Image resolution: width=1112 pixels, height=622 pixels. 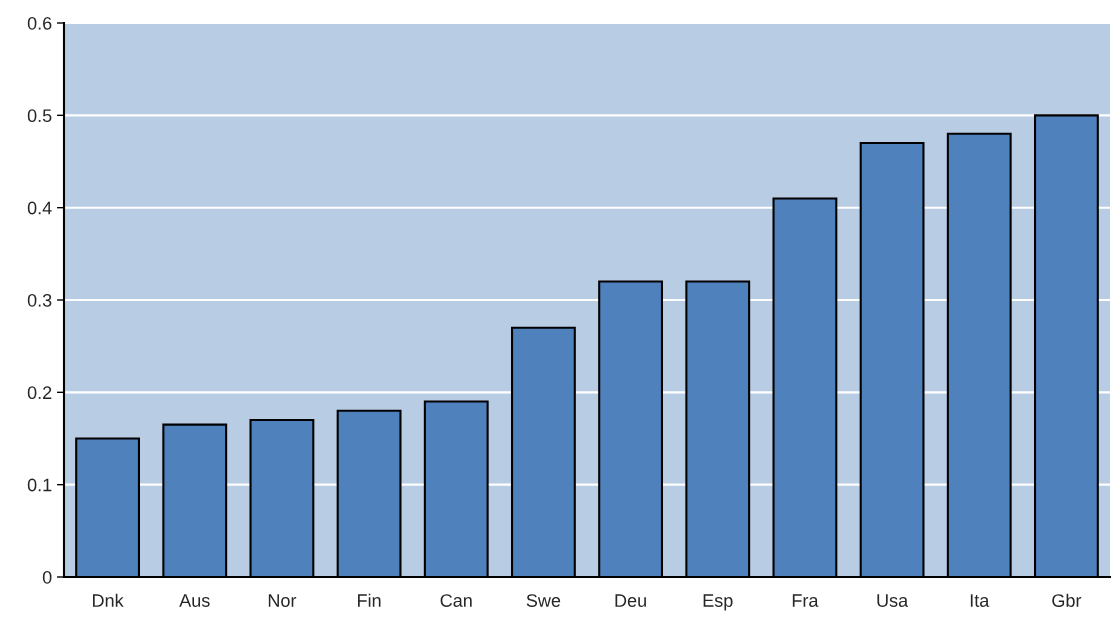 What do you see at coordinates (39, 23) in the screenshot?
I see `y-tick-label: 0.6` at bounding box center [39, 23].